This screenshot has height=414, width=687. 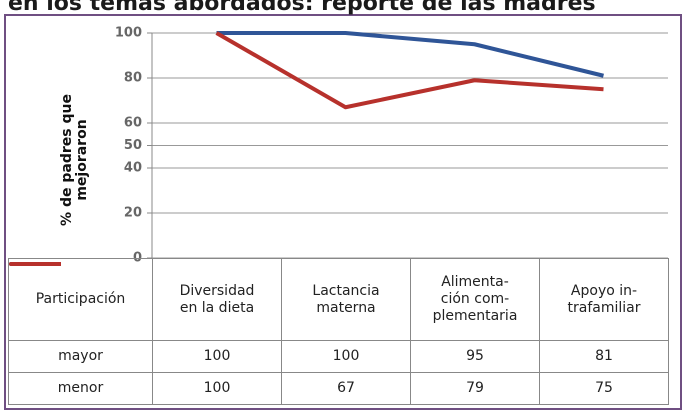 I want to click on legend-swatch, so click(x=34, y=263).